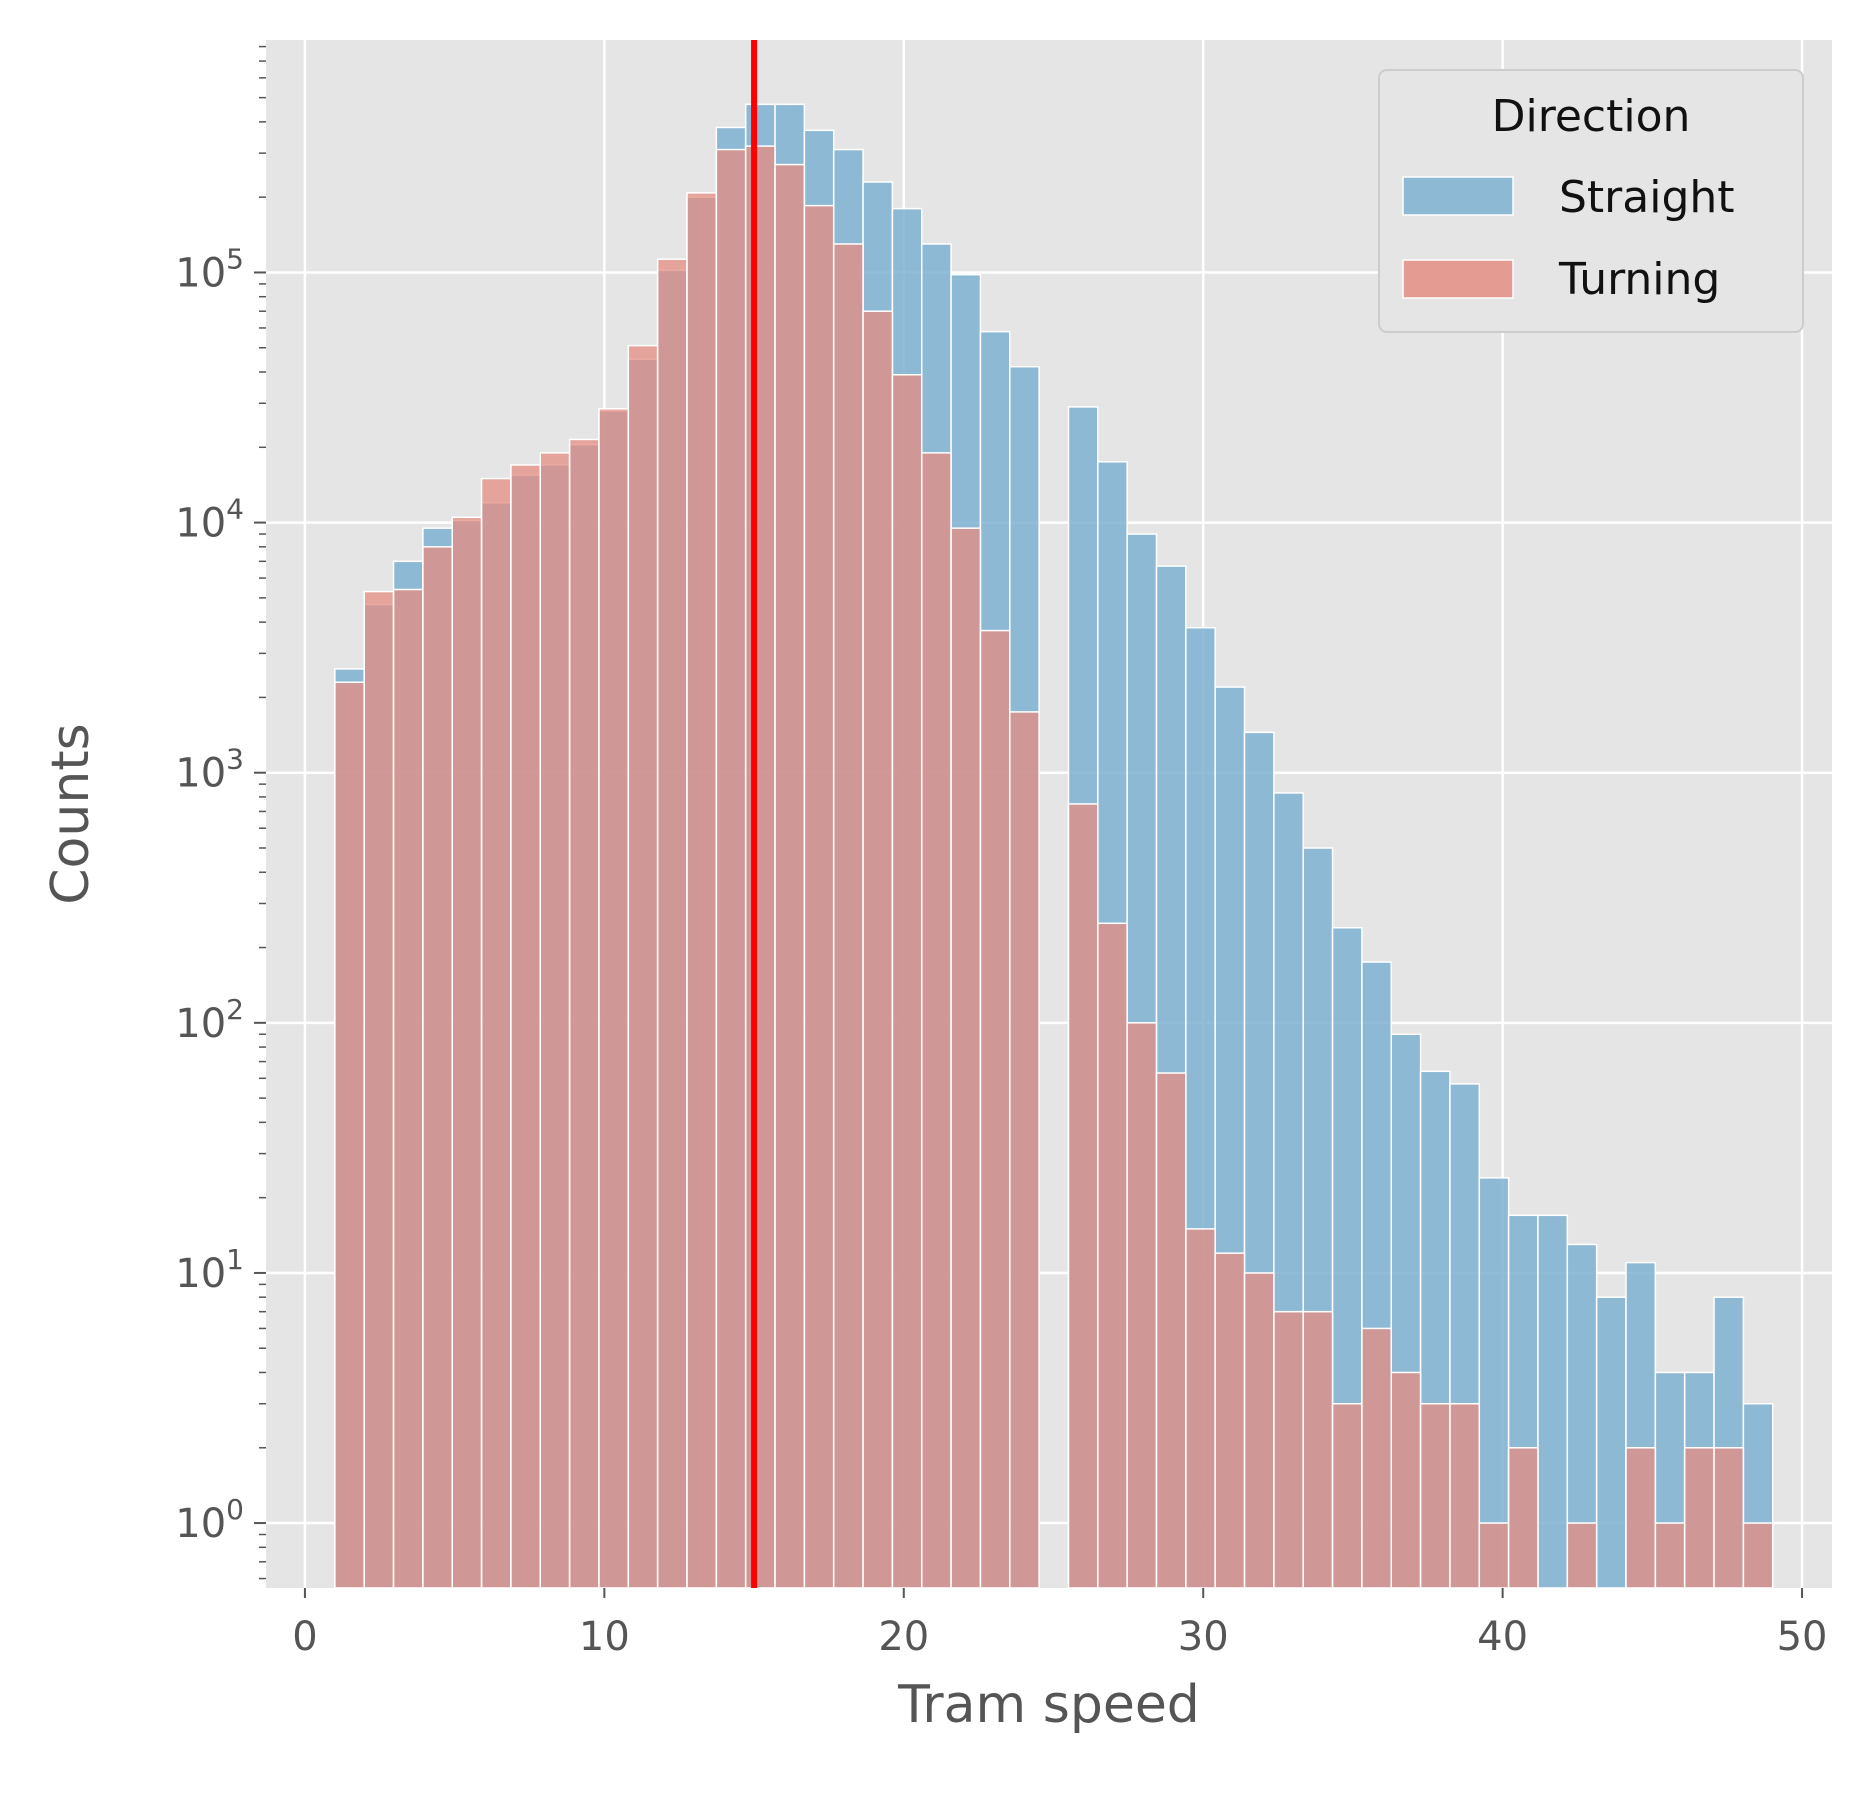 This screenshot has width=1850, height=1804. Describe the element at coordinates (604, 1637) in the screenshot. I see `x-tick-label: 10` at that location.